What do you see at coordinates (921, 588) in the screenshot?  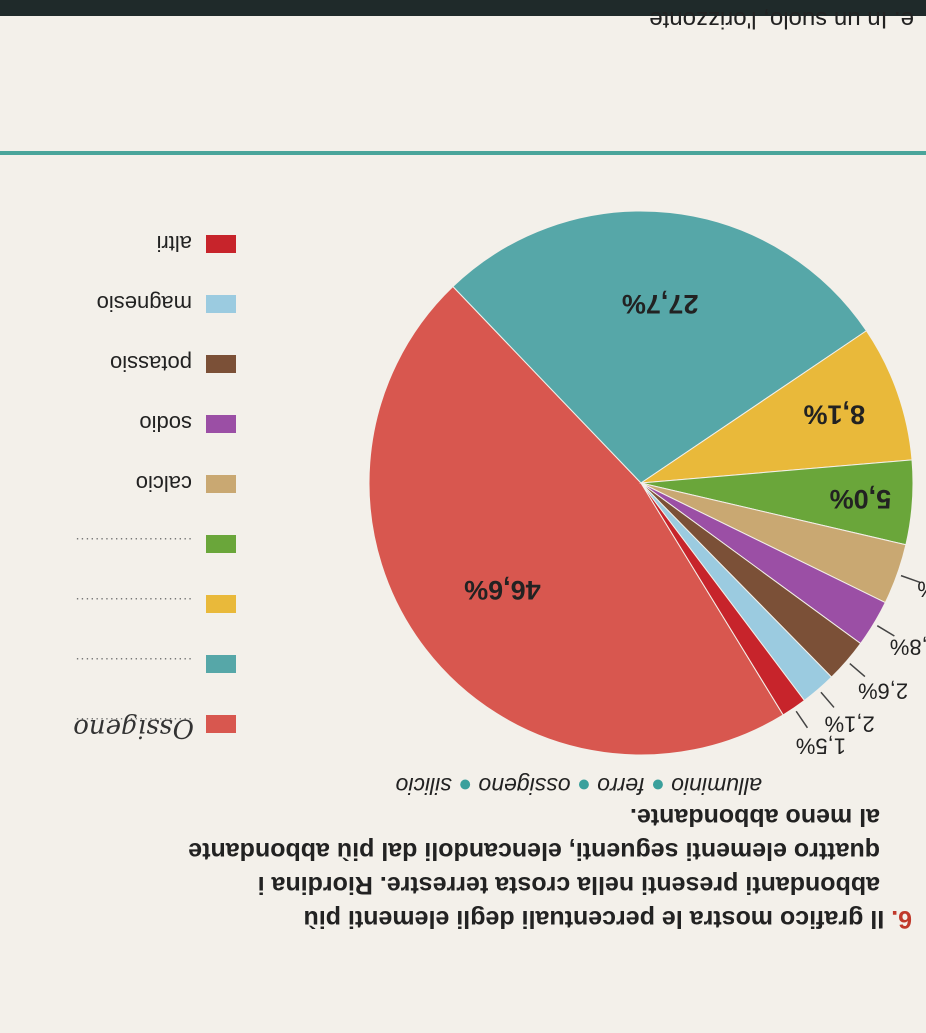 I see `data-label-calcio: 3,6%` at bounding box center [921, 588].